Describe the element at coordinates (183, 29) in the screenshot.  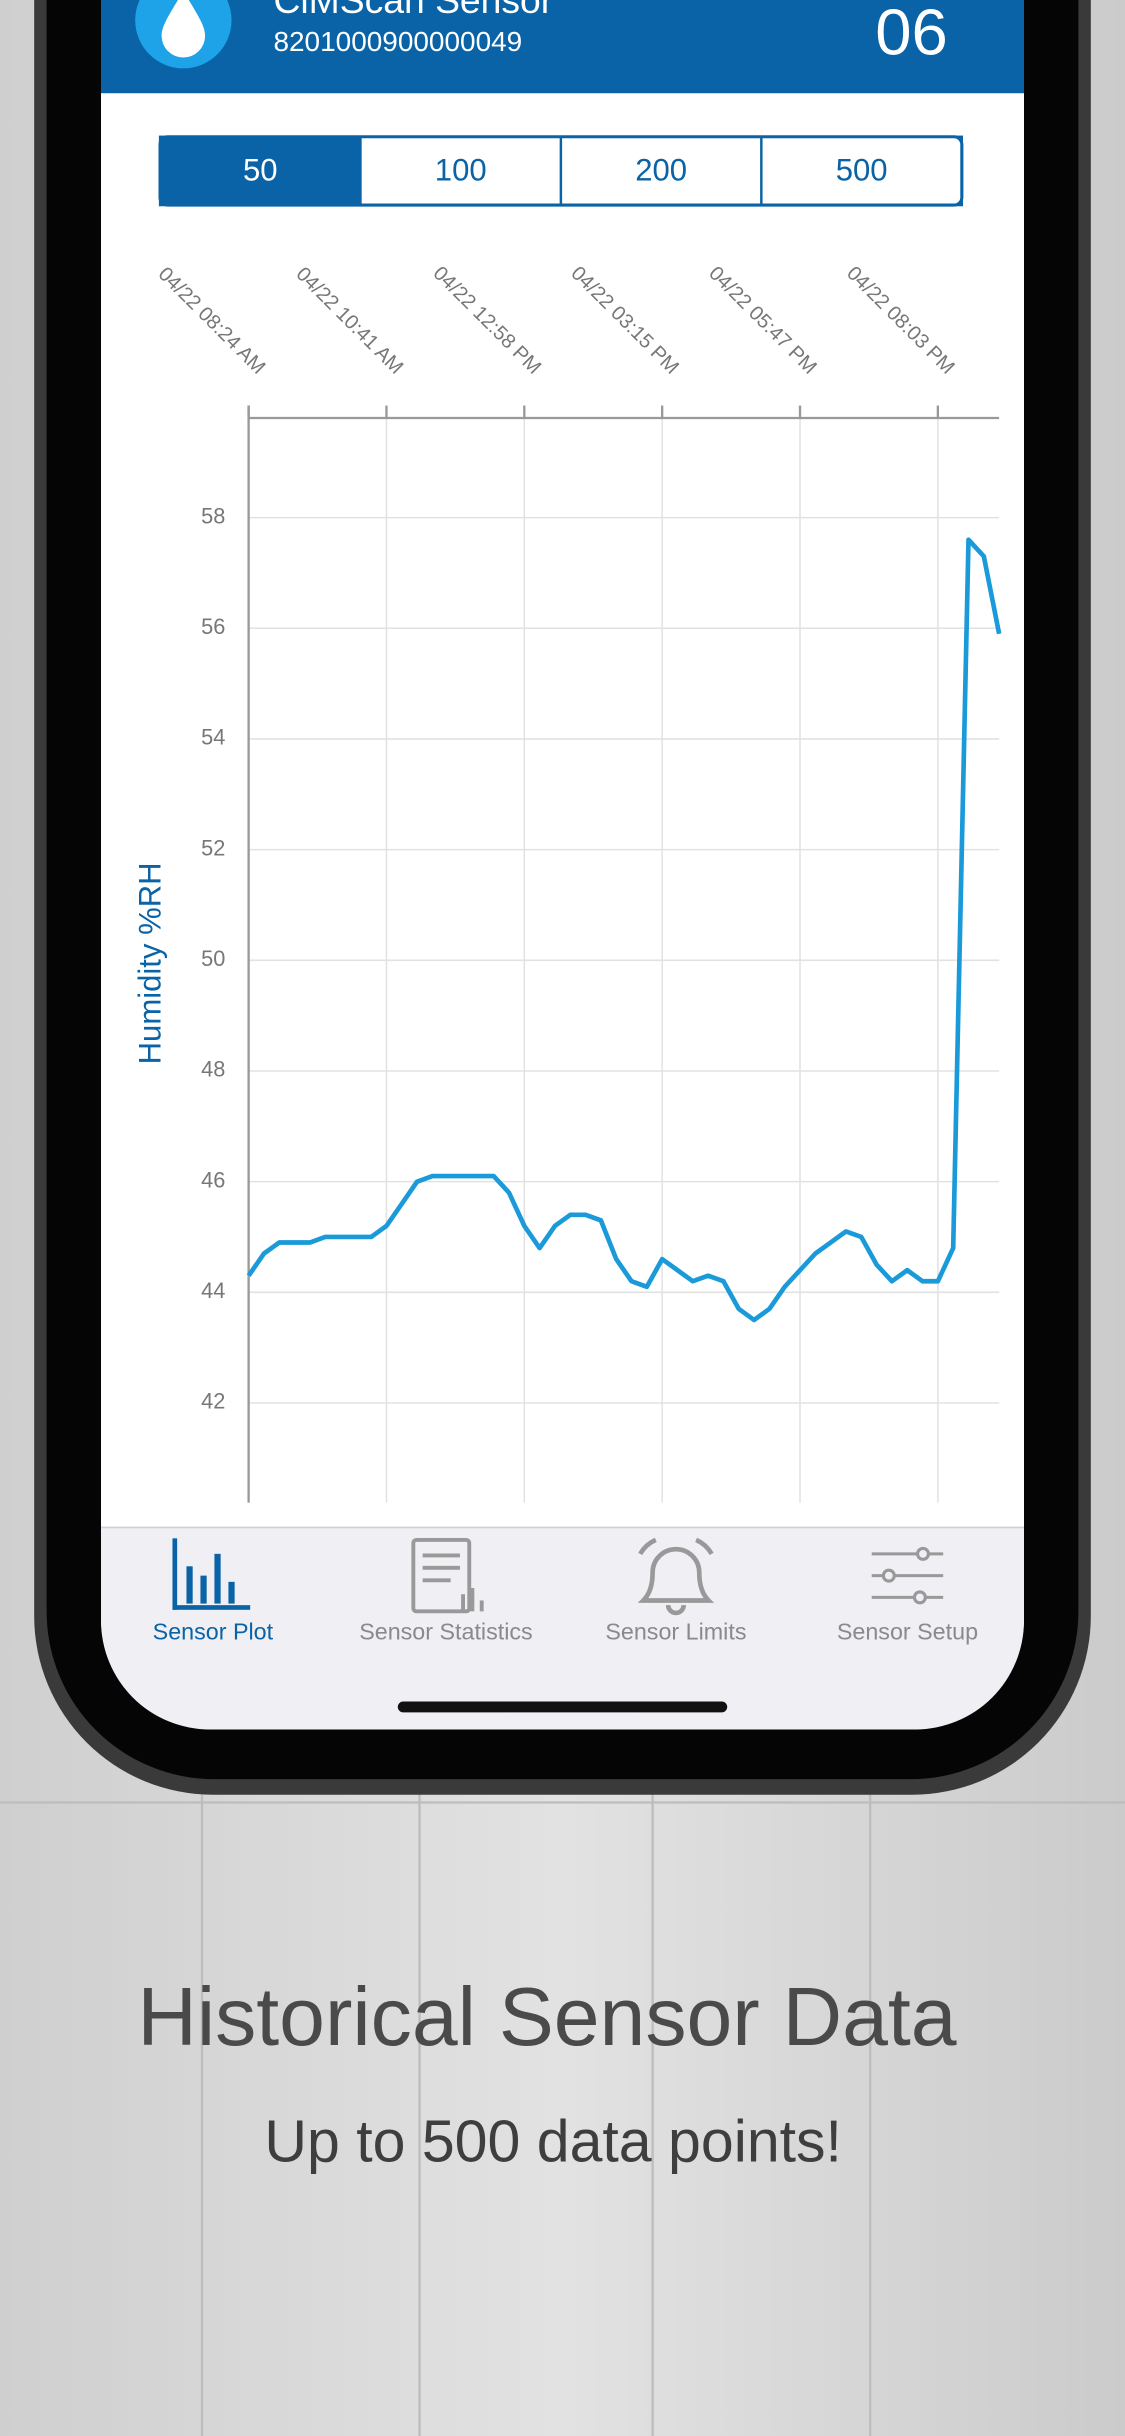
I see `drop-icon` at that location.